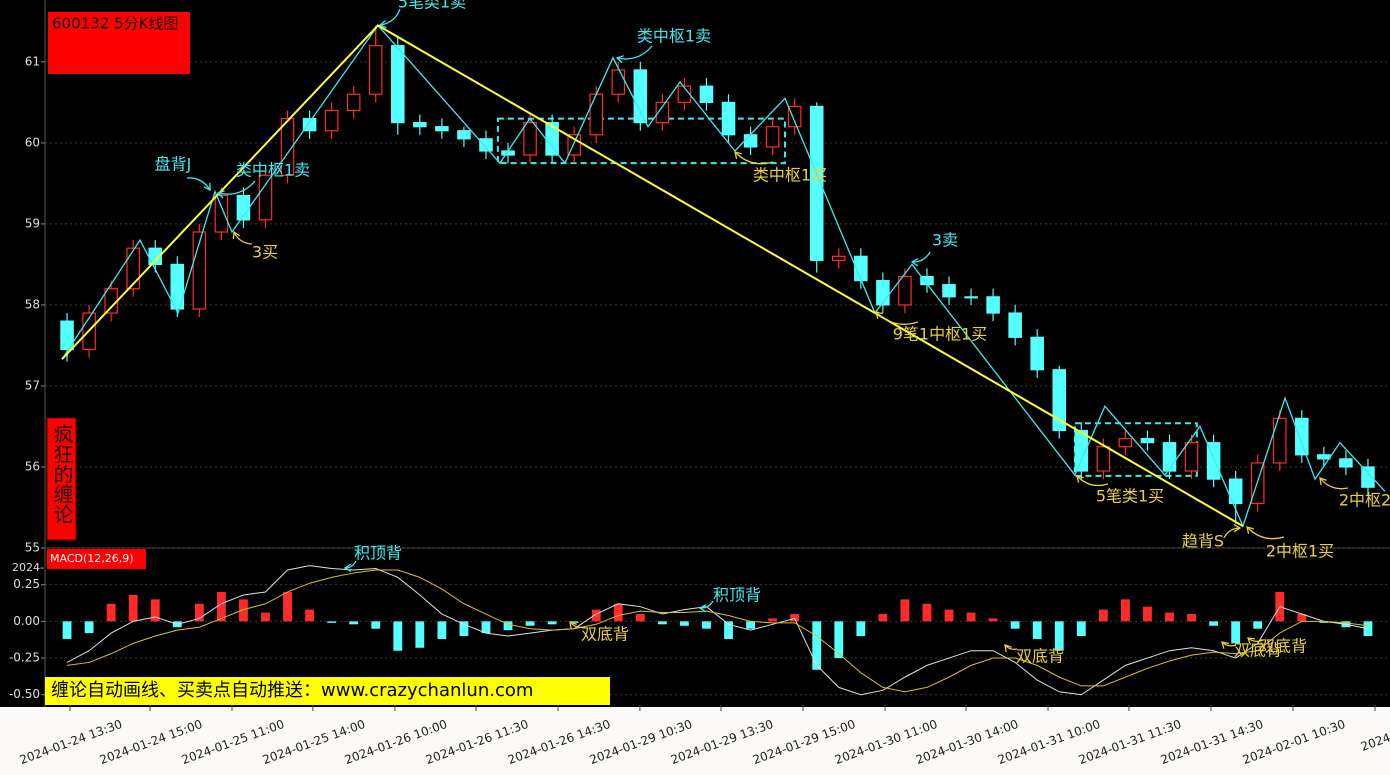 Image resolution: width=1390 pixels, height=775 pixels. What do you see at coordinates (32, 223) in the screenshot?
I see `y-tick-label: 59` at bounding box center [32, 223].